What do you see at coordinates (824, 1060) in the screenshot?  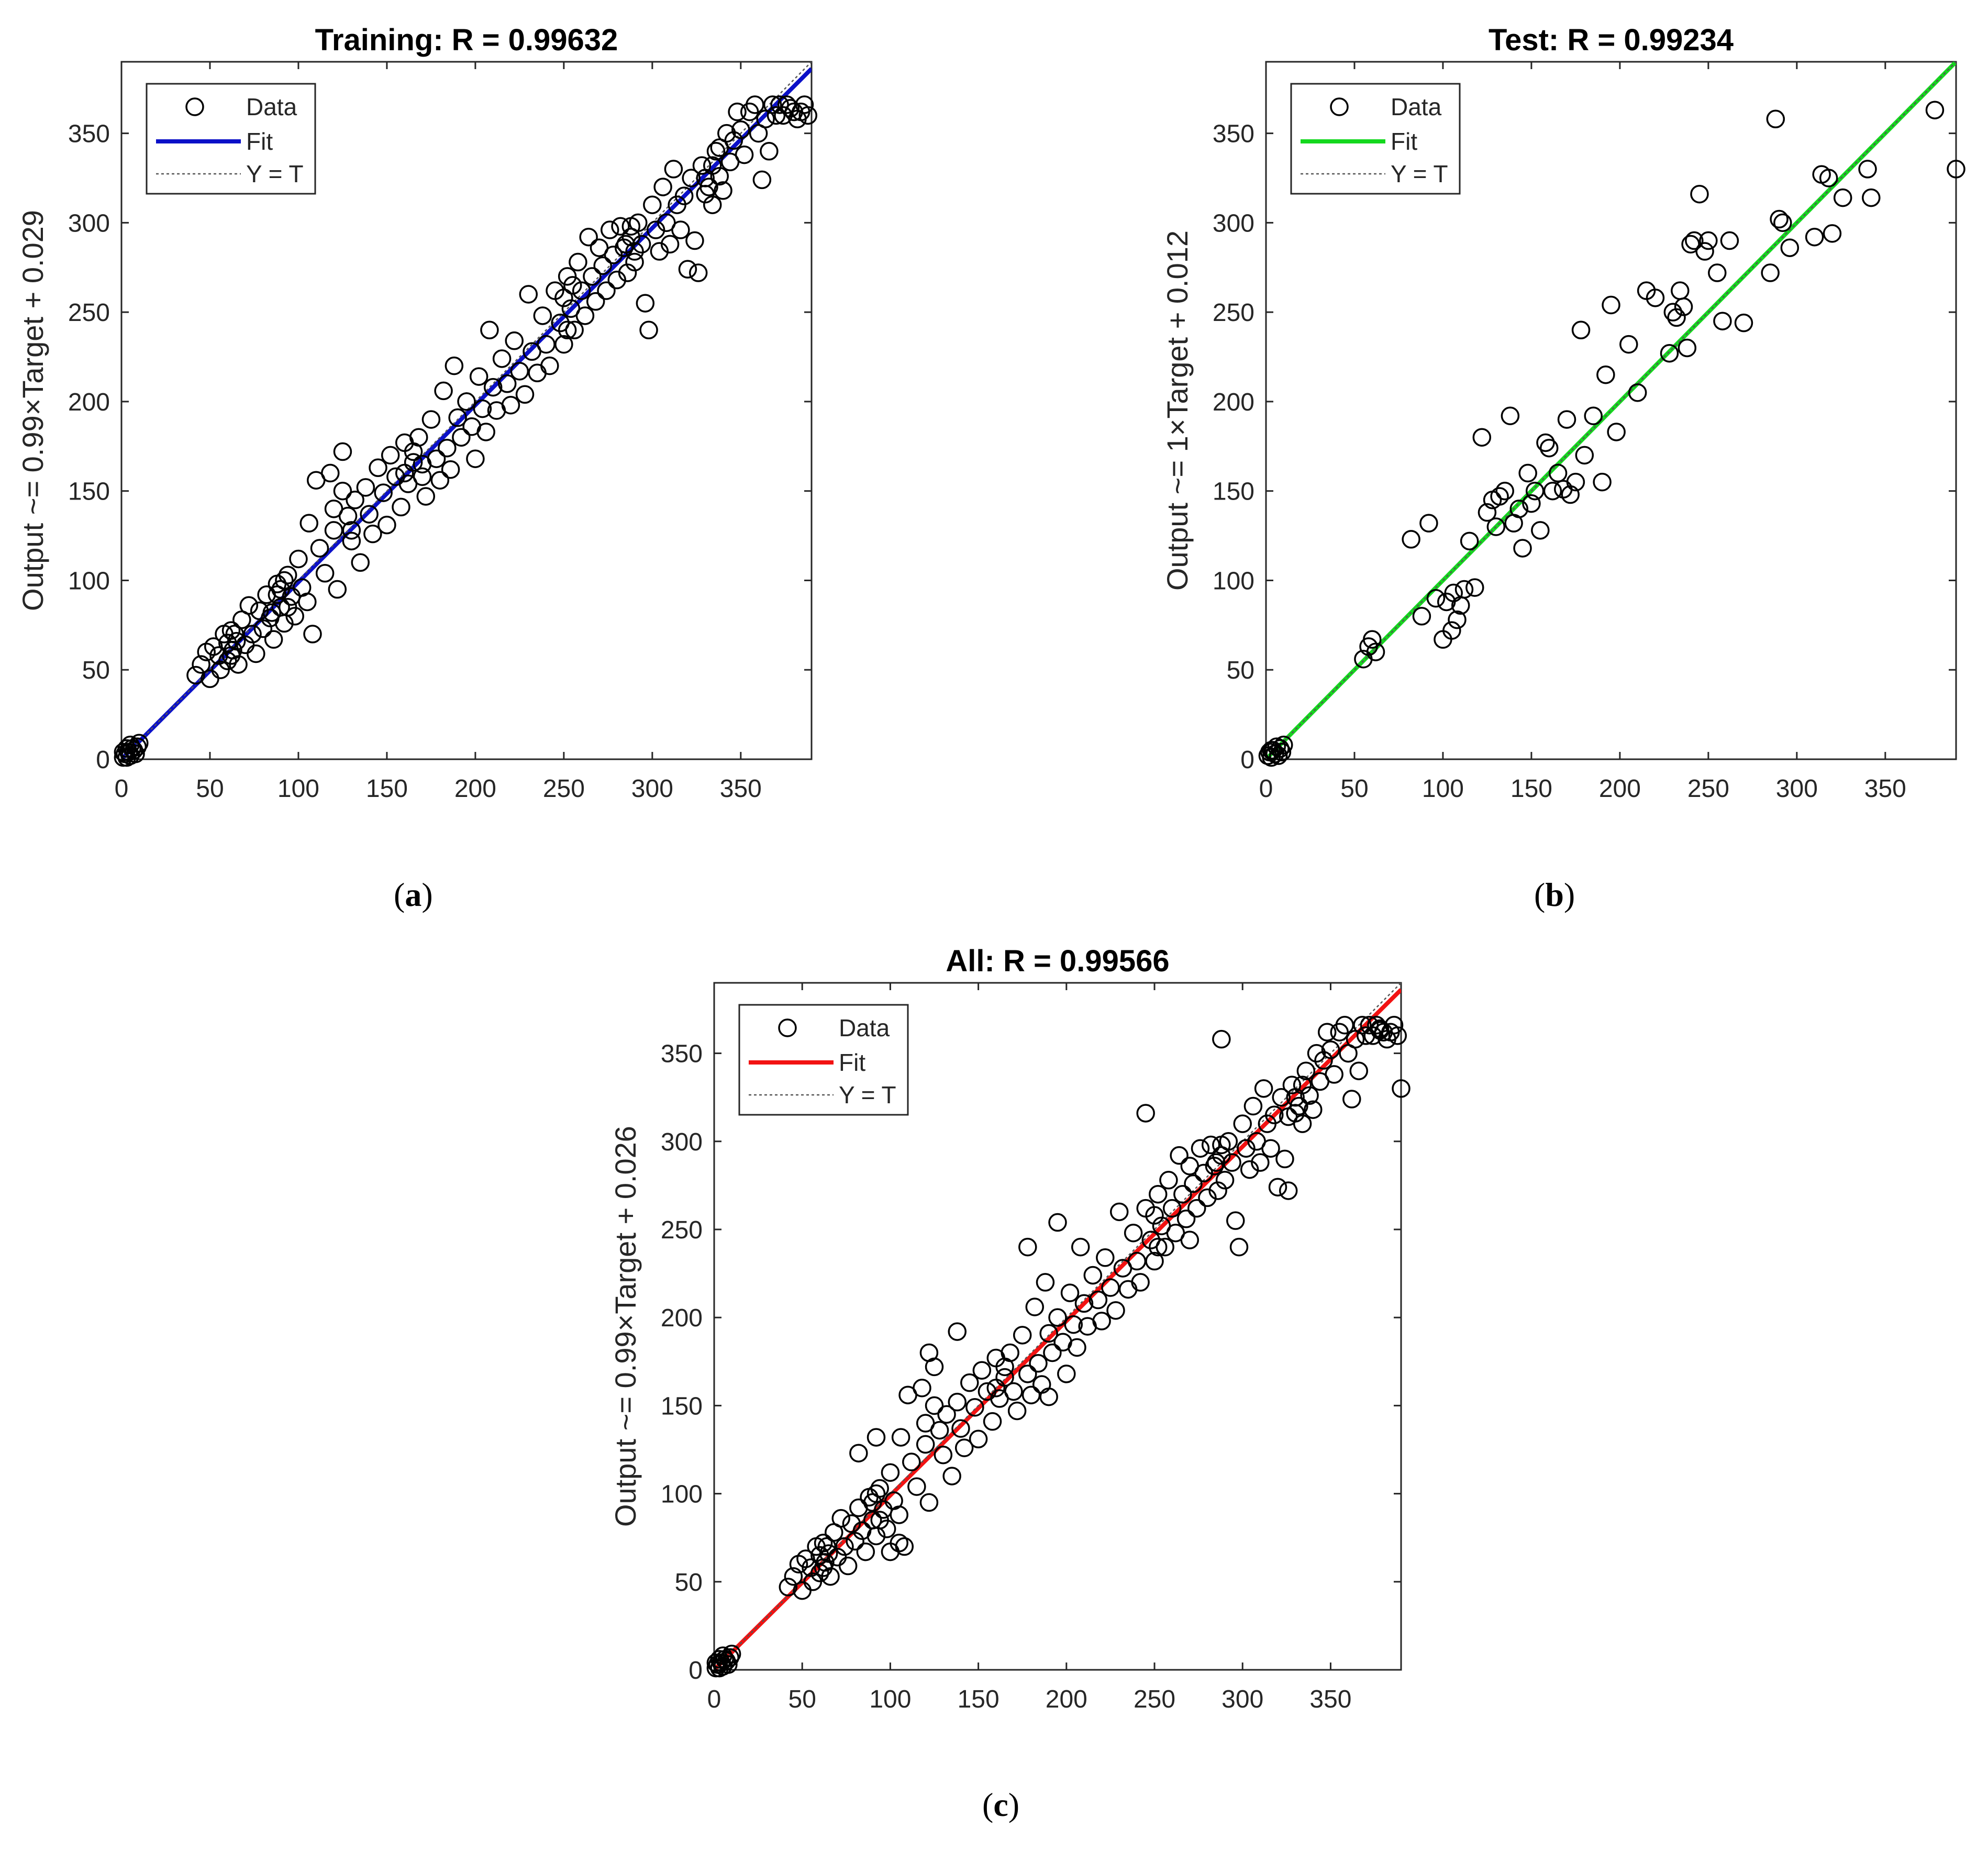 I see `legend-box` at bounding box center [824, 1060].